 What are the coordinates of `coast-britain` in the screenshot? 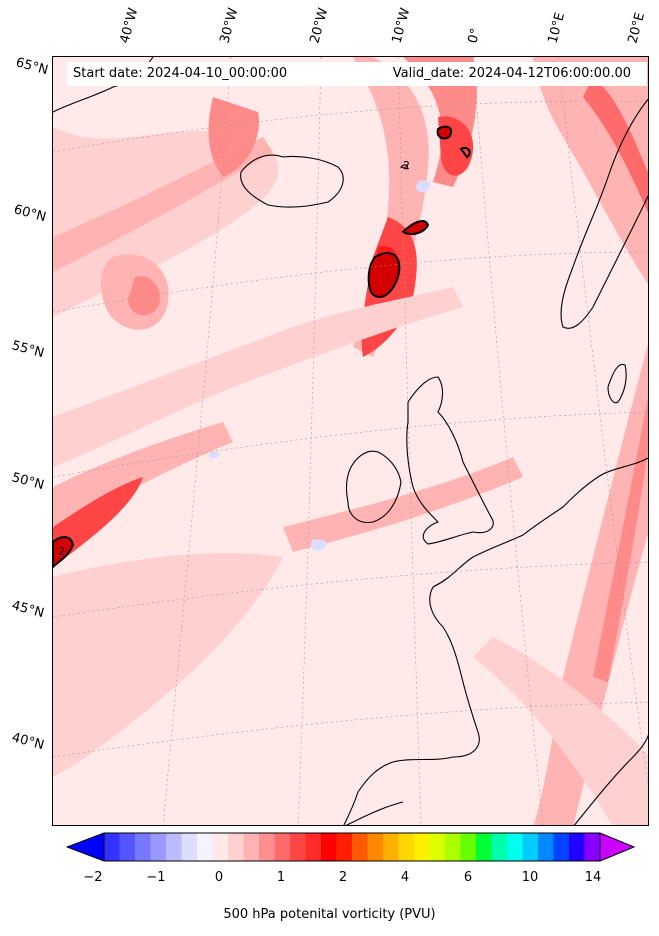 It's located at (450, 460).